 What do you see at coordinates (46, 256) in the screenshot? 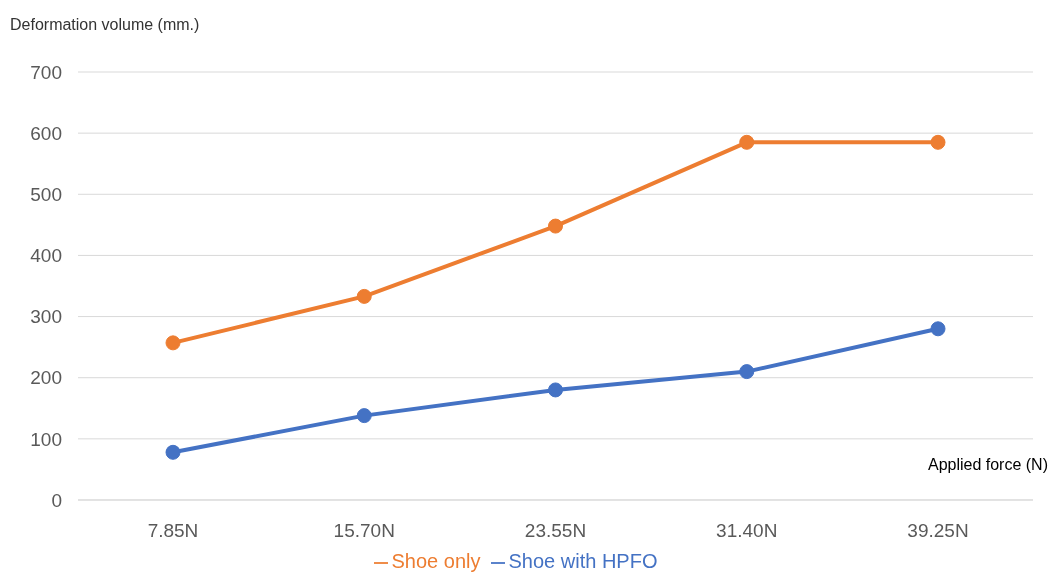
I see `y-tick-label: 400` at bounding box center [46, 256].